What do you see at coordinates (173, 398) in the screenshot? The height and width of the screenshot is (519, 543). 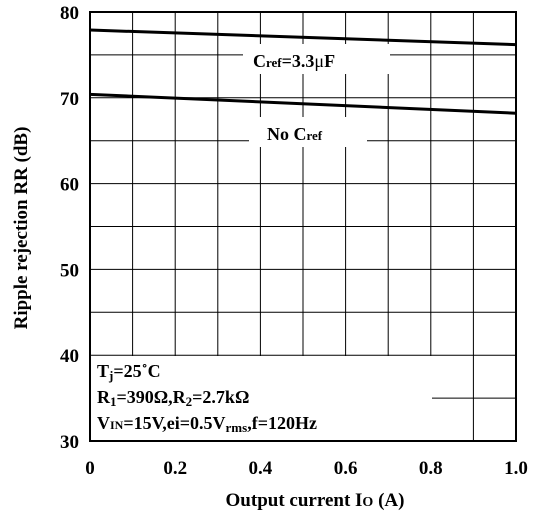 I see `condition-resistors: R1=390Ω,R2=2.7kΩ` at bounding box center [173, 398].